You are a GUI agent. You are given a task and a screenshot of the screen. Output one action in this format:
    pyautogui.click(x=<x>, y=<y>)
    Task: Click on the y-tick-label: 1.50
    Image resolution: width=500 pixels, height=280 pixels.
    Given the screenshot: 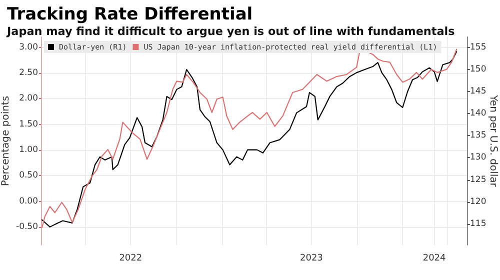 What is the action you would take?
    pyautogui.click(x=28, y=124)
    